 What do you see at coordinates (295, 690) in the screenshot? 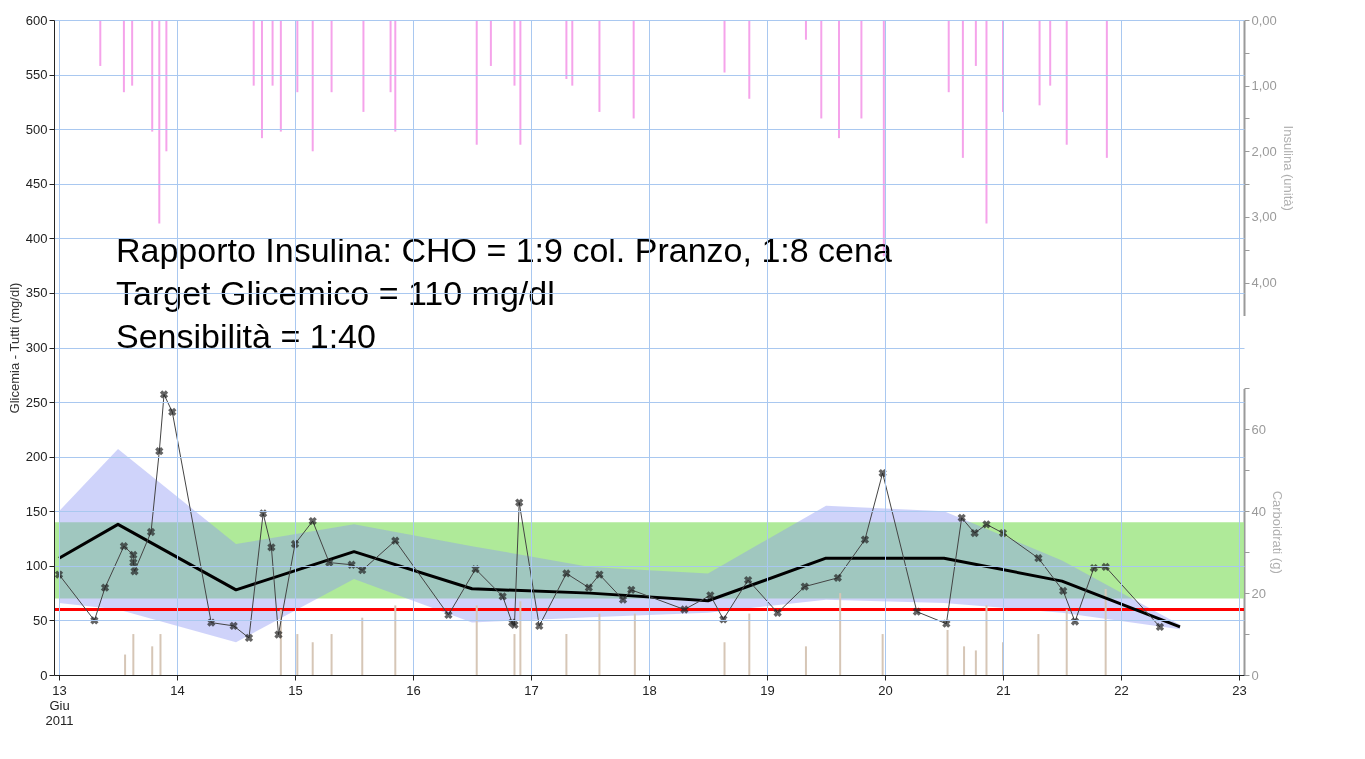
I see `x-tick-label: 15` at bounding box center [295, 690].